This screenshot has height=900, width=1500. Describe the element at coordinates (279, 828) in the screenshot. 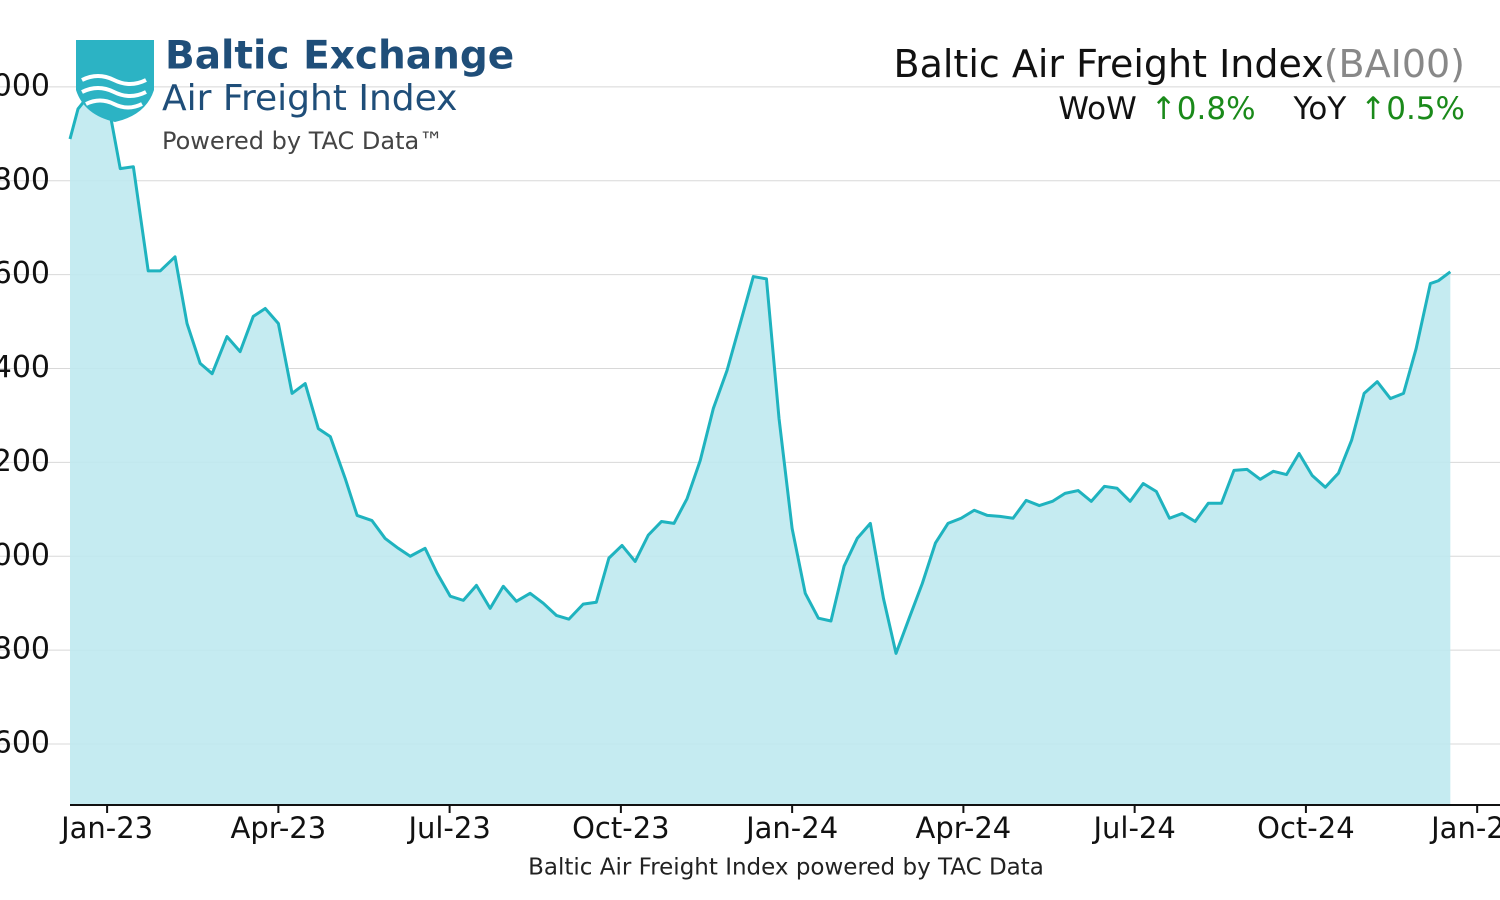

I see `x-tick-label: Apr-23` at that location.